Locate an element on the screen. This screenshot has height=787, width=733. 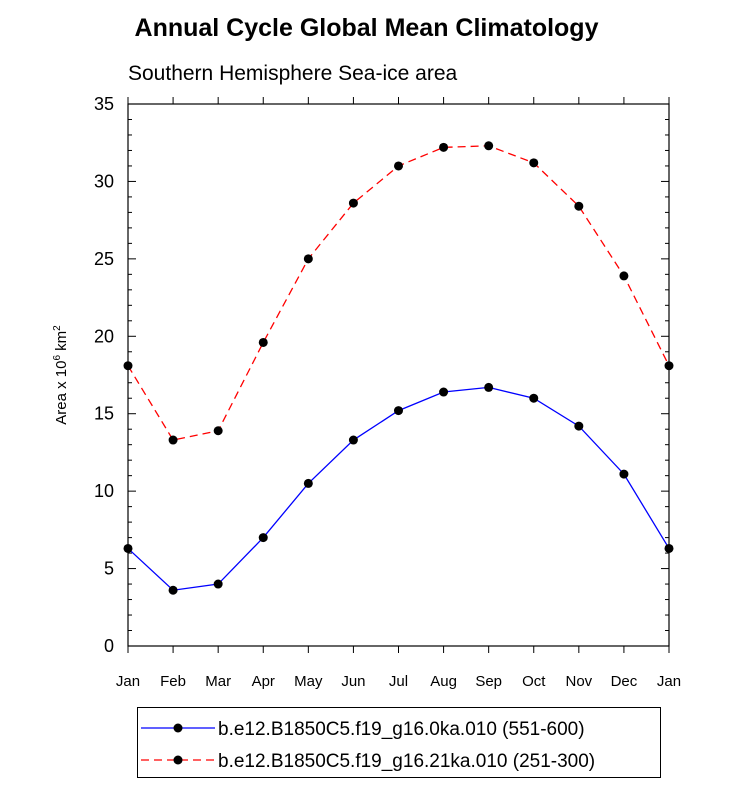
y-tick-label: 5 is located at coordinates (109, 569).